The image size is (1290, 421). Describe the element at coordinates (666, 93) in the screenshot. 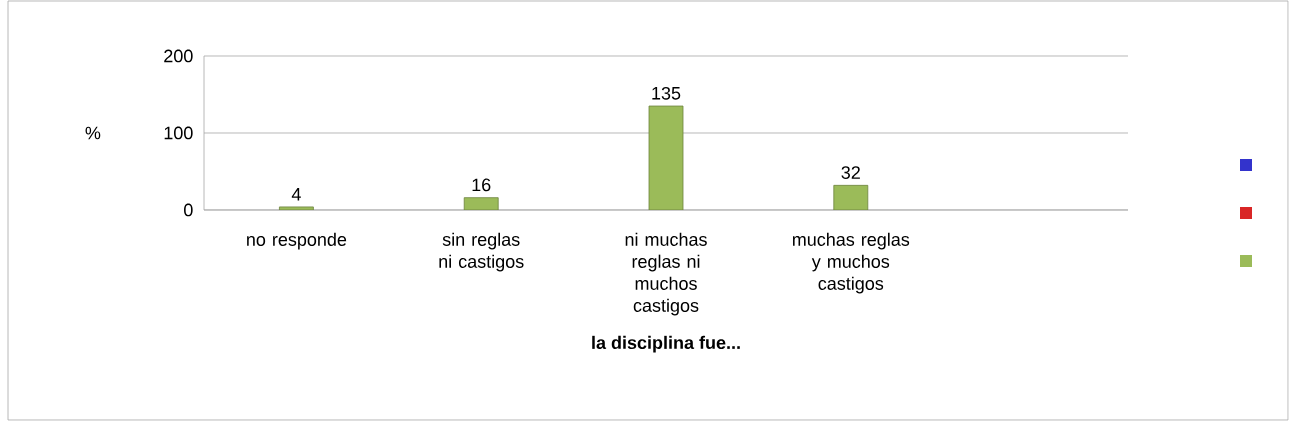

I see `data-label: 135` at that location.